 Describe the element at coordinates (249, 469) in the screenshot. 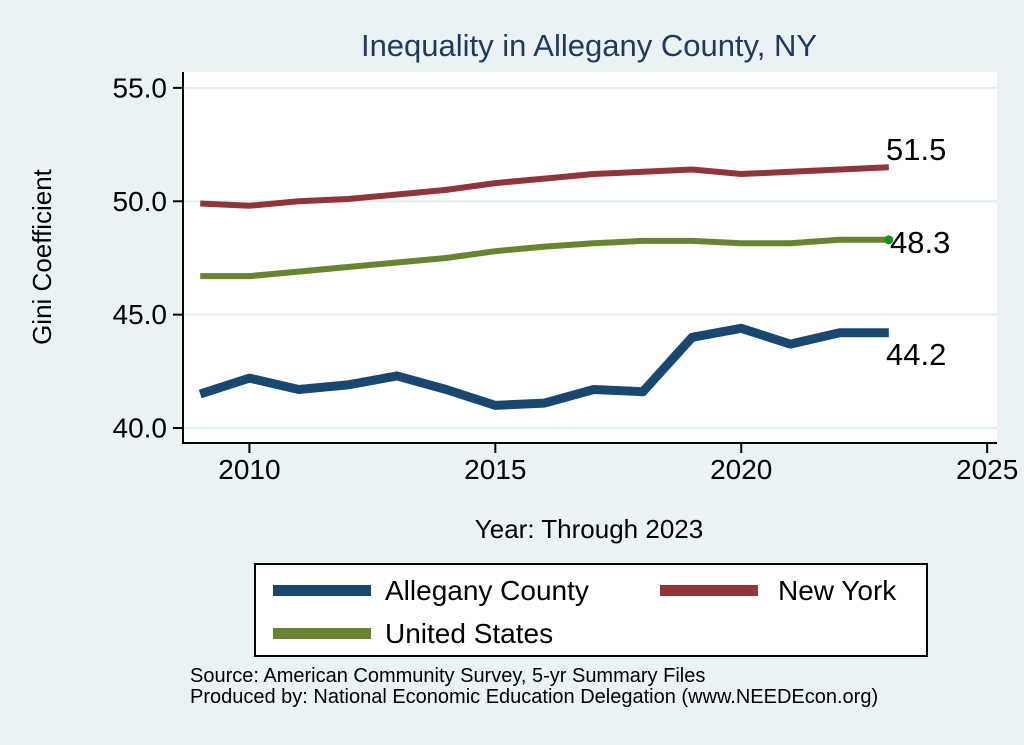

I see `x-tick-label: 2010` at that location.